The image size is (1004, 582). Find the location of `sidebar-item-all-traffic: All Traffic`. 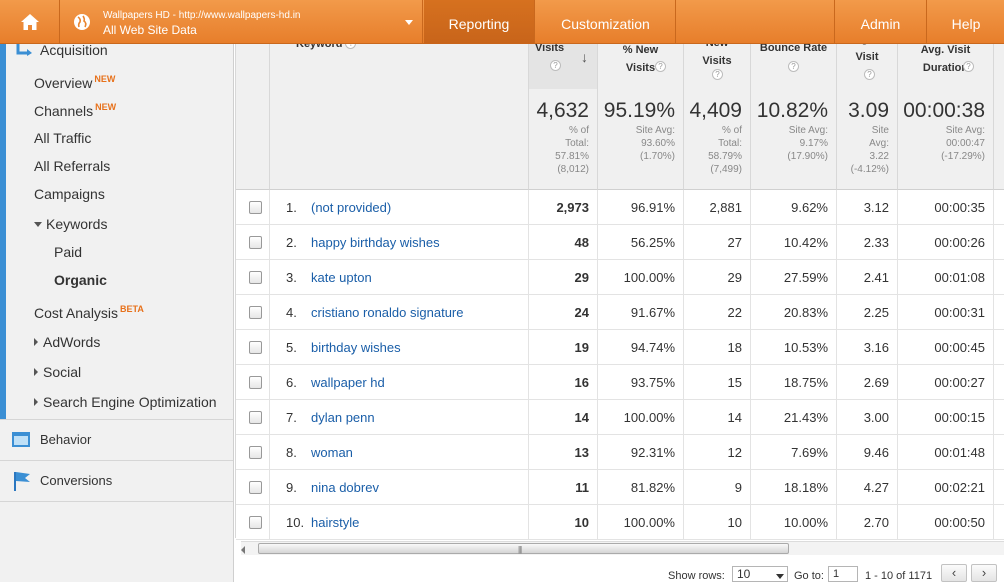

sidebar-item-all-traffic: All Traffic is located at coordinates (63, 138).